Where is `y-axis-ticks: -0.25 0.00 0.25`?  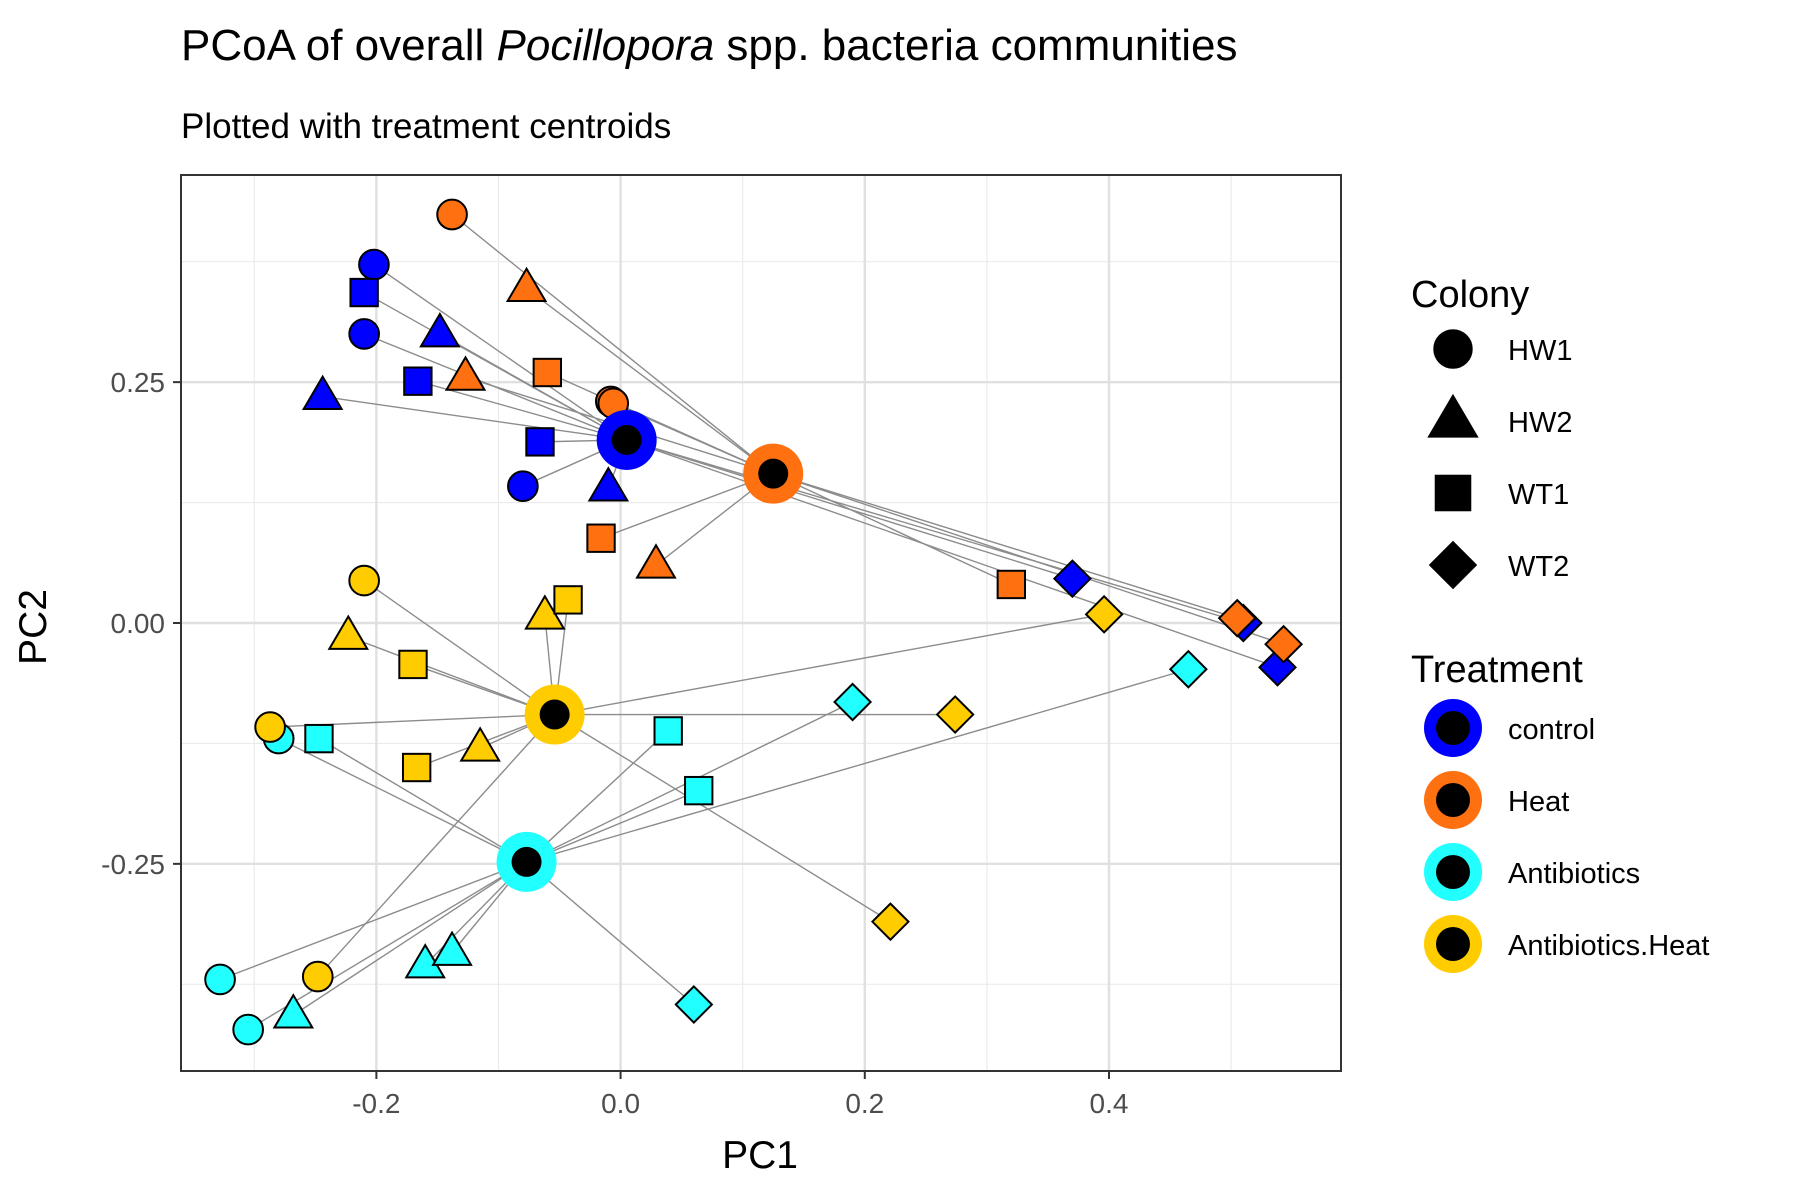
y-axis-ticks: -0.25 0.00 0.25 is located at coordinates (141, 623).